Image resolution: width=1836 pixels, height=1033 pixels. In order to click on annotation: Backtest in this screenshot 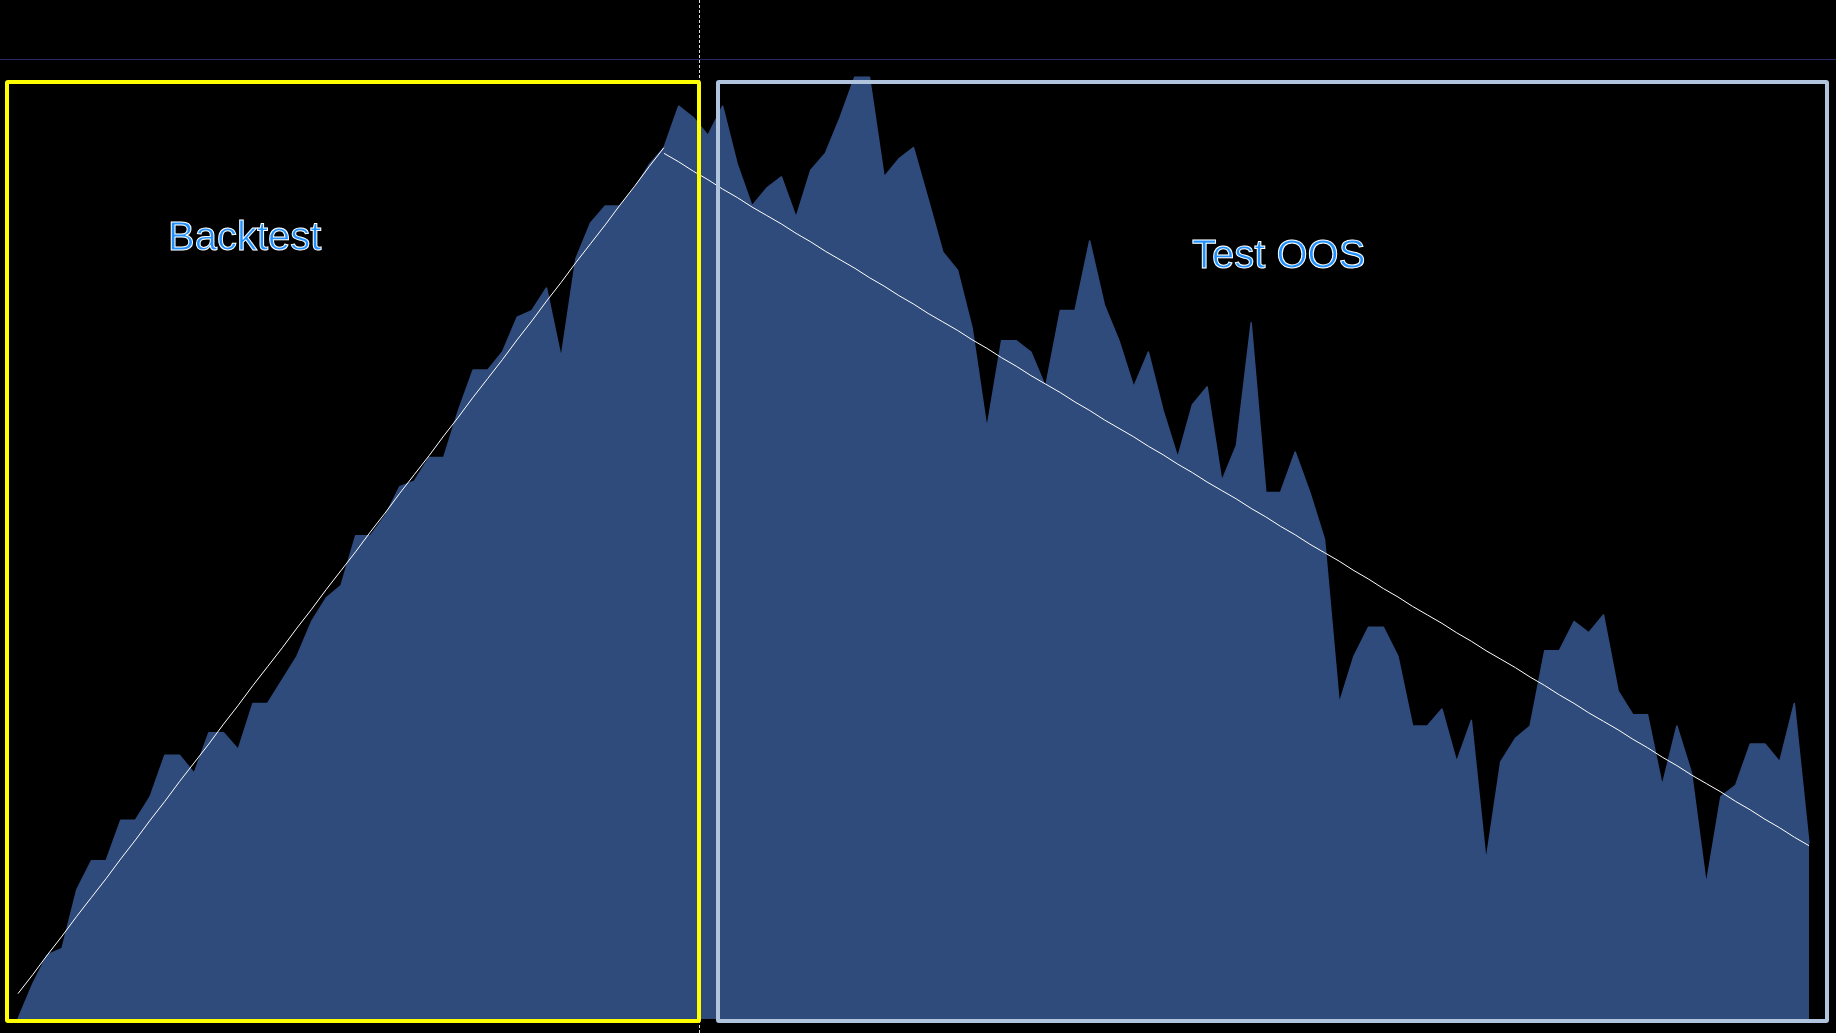, I will do `click(245, 236)`.